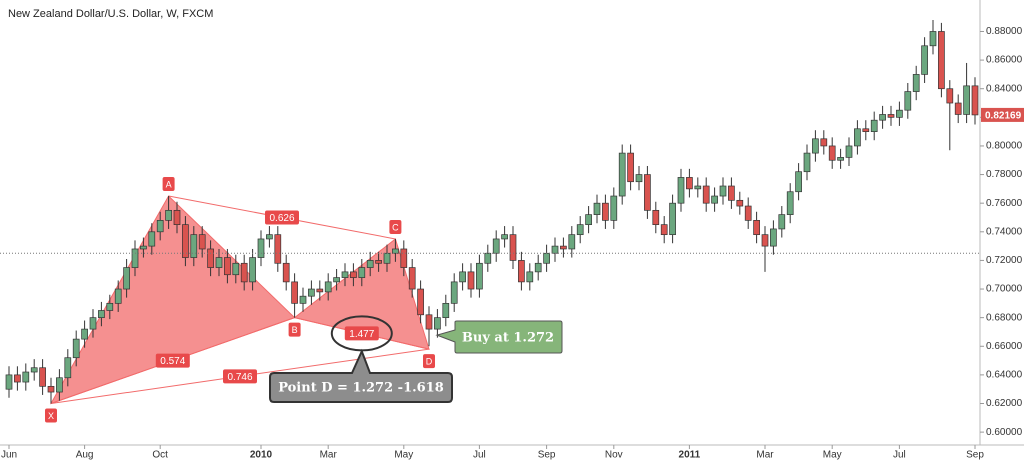  I want to click on x-tick-label: Jul, so click(899, 455).